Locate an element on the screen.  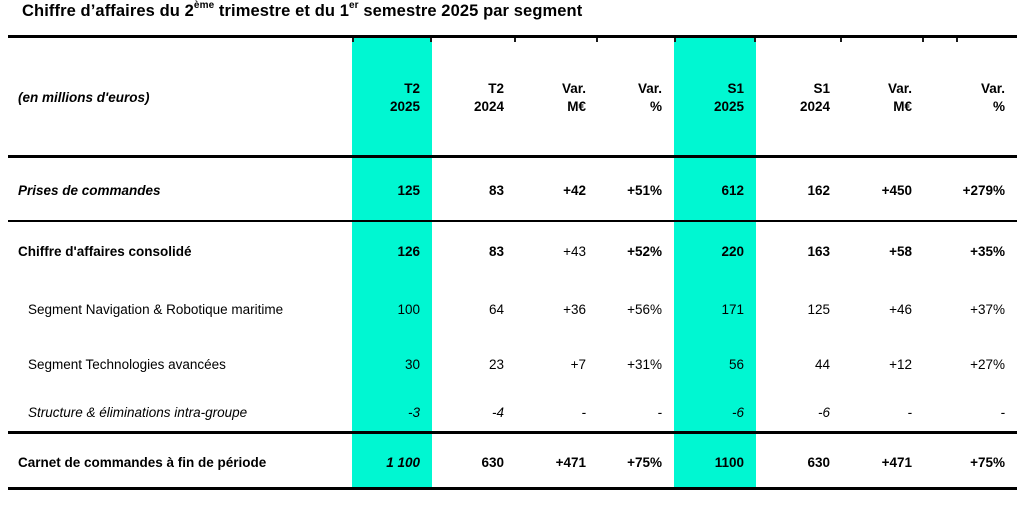
value-cell: +36 is located at coordinates (574, 309).